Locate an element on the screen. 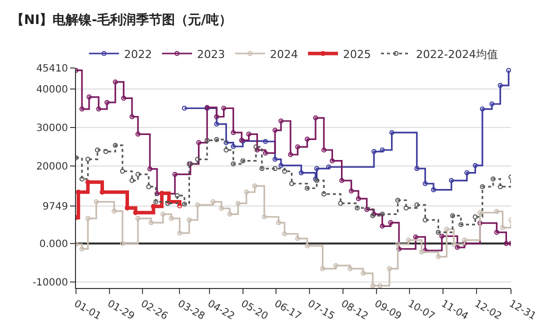  y-tick-label: 45410 is located at coordinates (52, 69).